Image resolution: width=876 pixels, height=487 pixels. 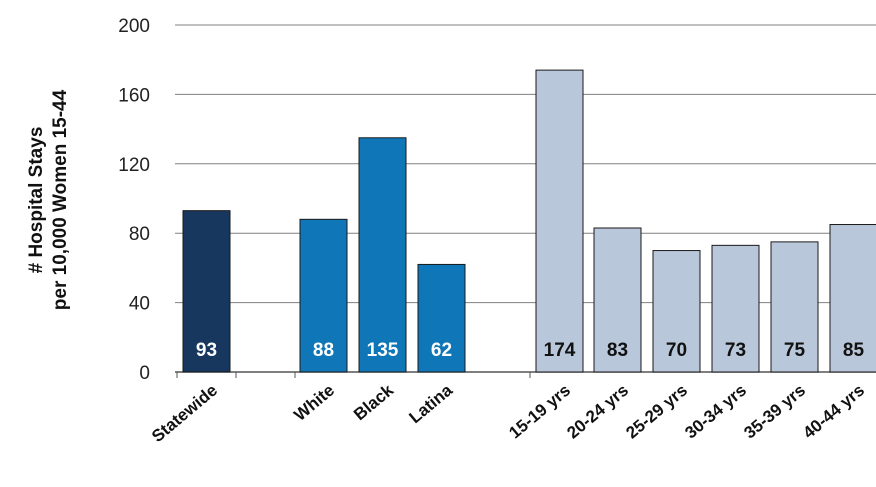 What do you see at coordinates (854, 350) in the screenshot?
I see `bar-value-label: 85` at bounding box center [854, 350].